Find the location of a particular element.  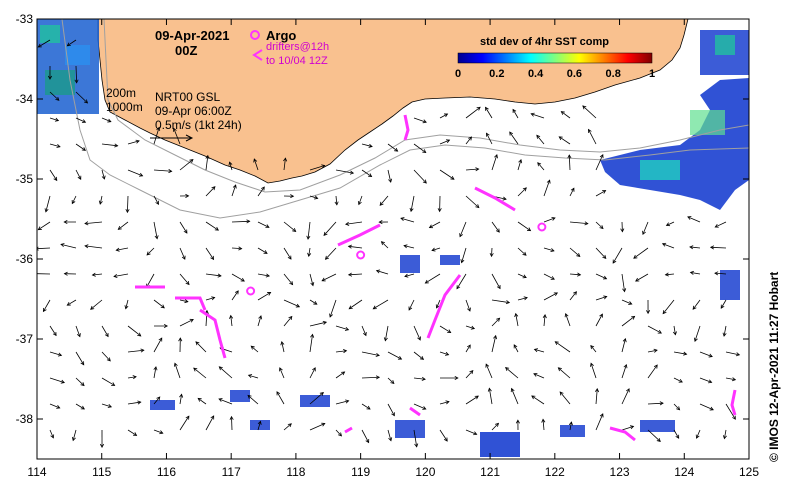

y-tick-label: -33 is located at coordinates (25, 19).